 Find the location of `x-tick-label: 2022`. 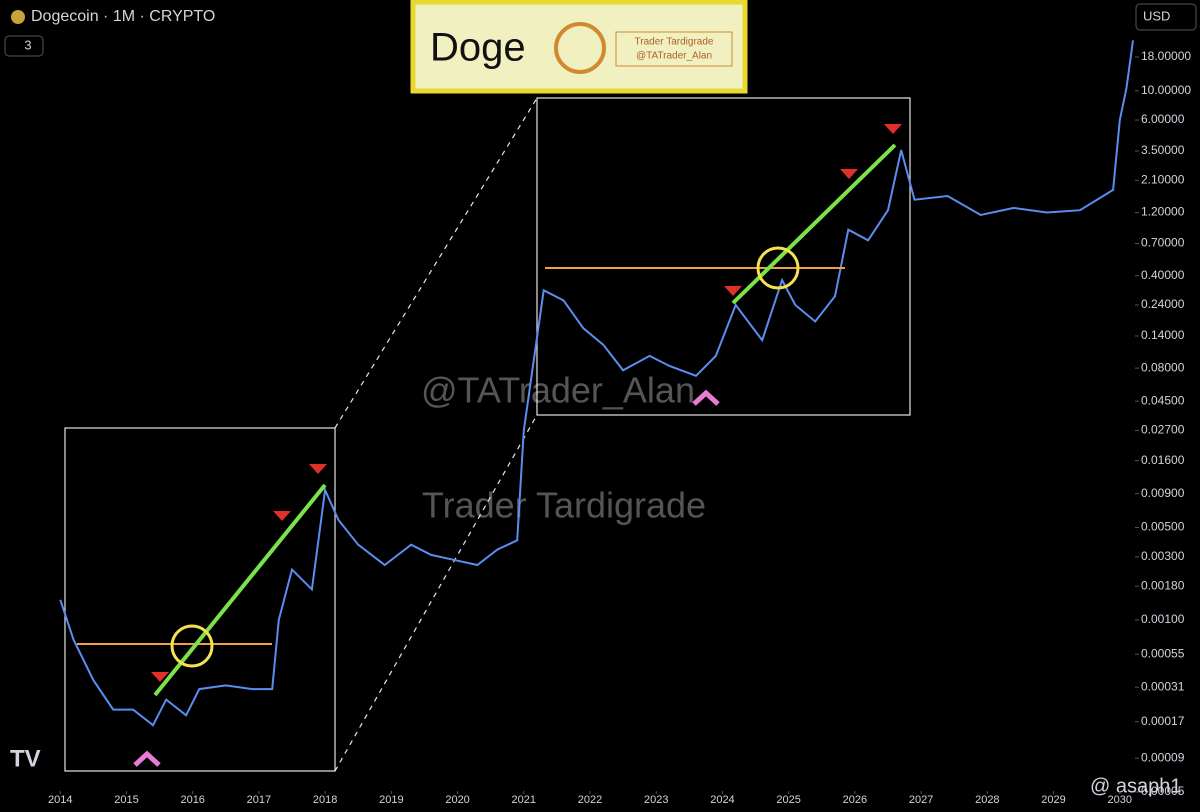

x-tick-label: 2022 is located at coordinates (590, 800).